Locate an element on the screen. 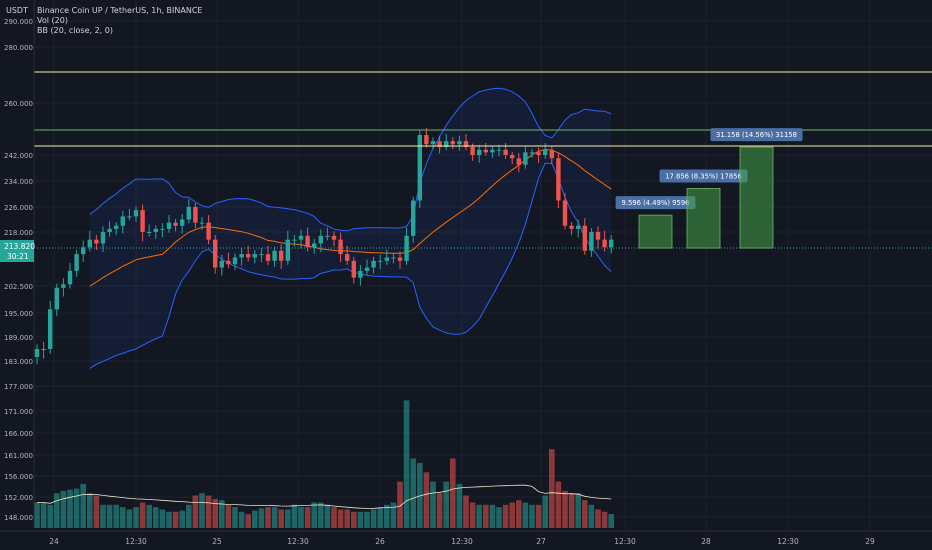 The image size is (932, 550). y-tick-label: 195.000 is located at coordinates (18, 314).